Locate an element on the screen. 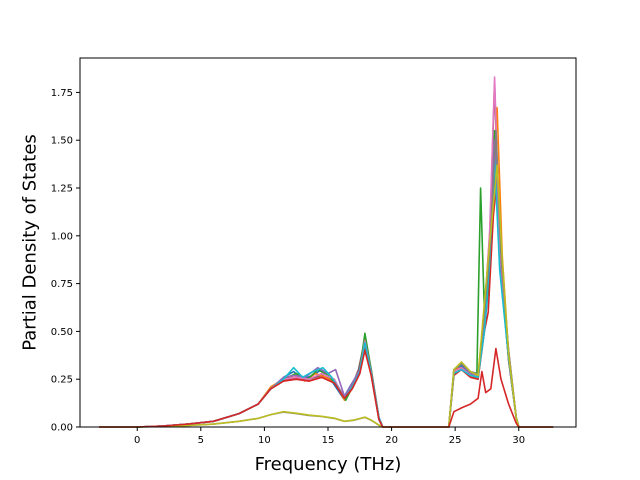  x-tick-label: 30 is located at coordinates (518, 440).